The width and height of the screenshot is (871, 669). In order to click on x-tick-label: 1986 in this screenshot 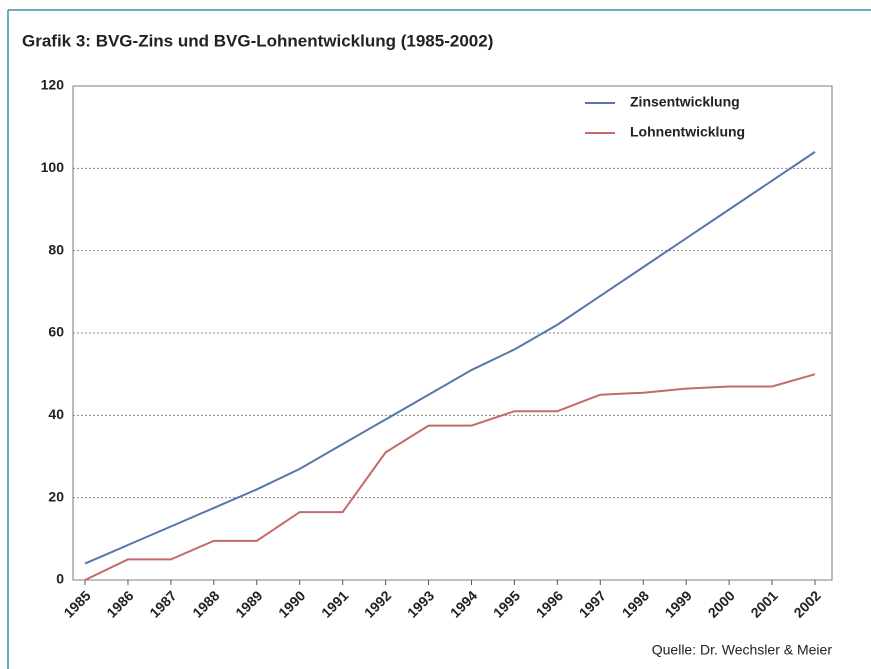, I will do `click(119, 603)`.